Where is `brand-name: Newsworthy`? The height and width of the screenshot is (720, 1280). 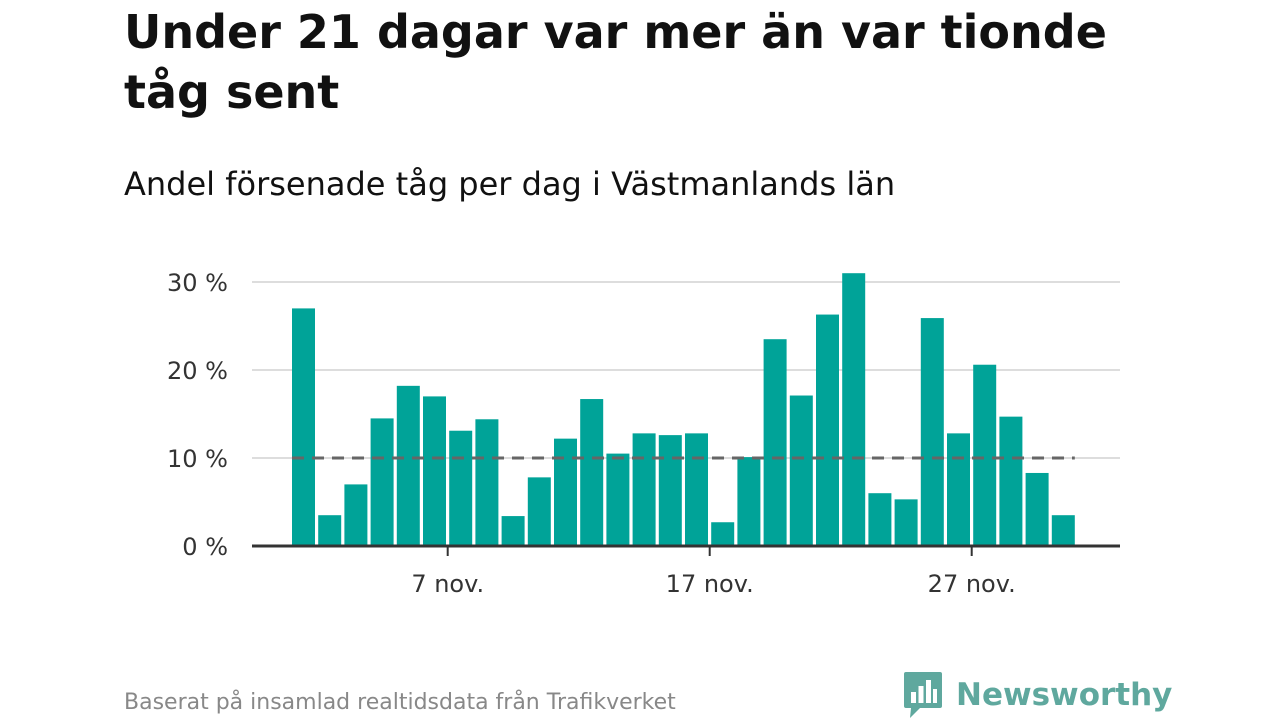 brand-name: Newsworthy is located at coordinates (1064, 695).